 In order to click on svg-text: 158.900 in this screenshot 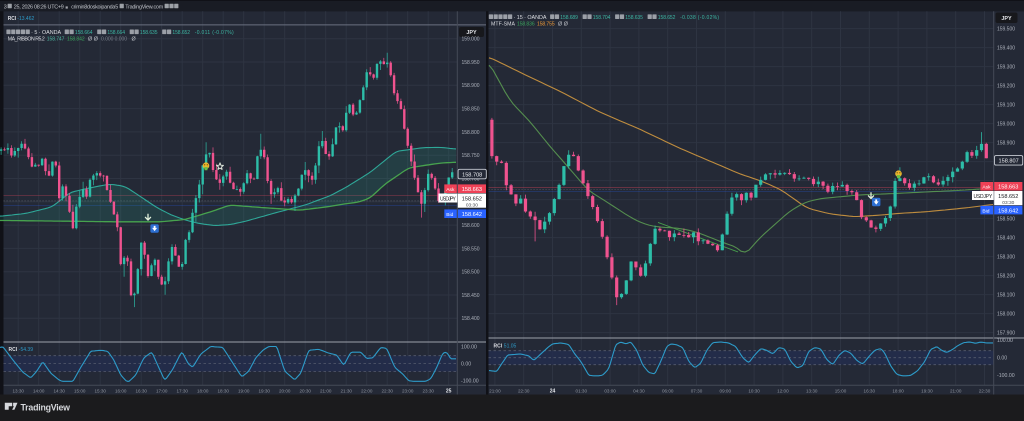, I will do `click(470, 86)`.